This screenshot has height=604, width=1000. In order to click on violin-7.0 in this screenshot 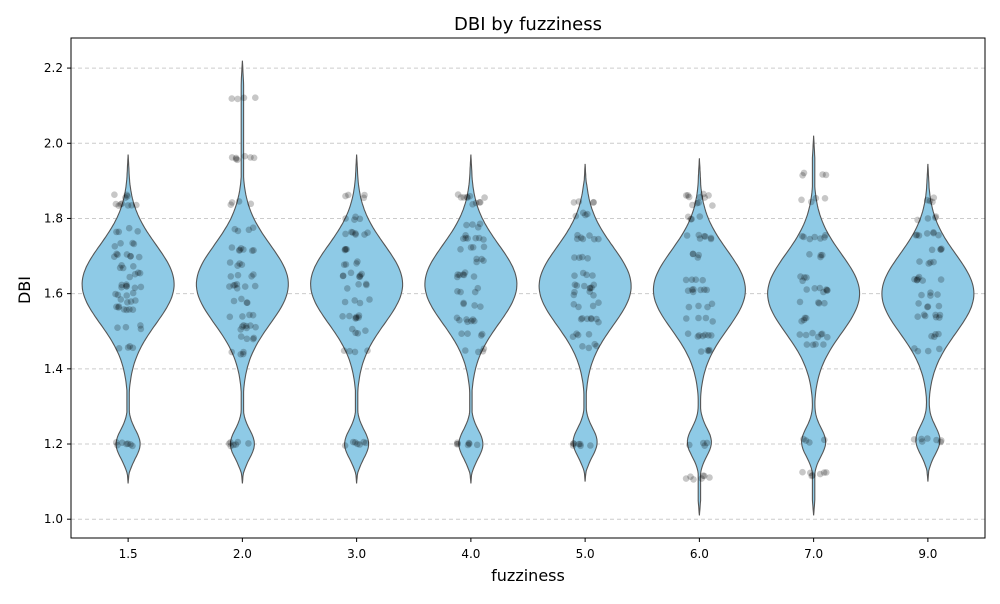, I will do `click(814, 325)`.